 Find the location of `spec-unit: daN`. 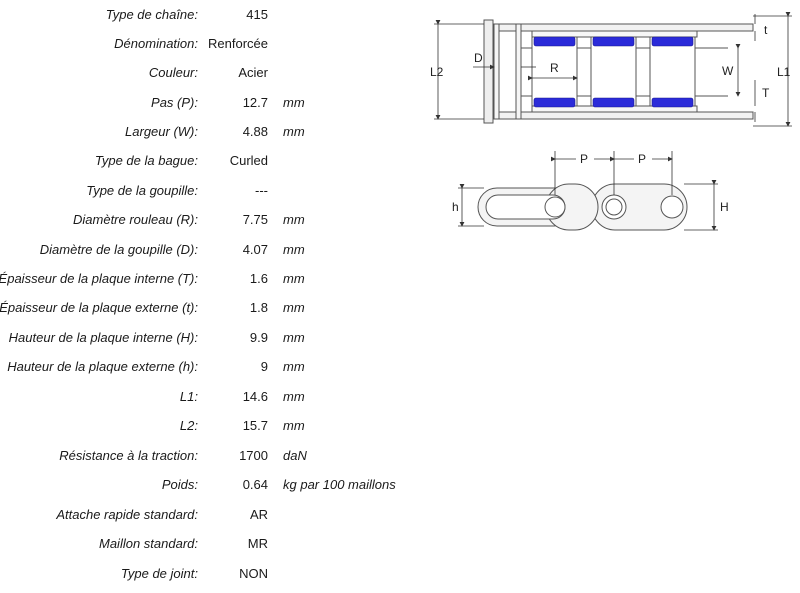

spec-unit: daN is located at coordinates (295, 455).